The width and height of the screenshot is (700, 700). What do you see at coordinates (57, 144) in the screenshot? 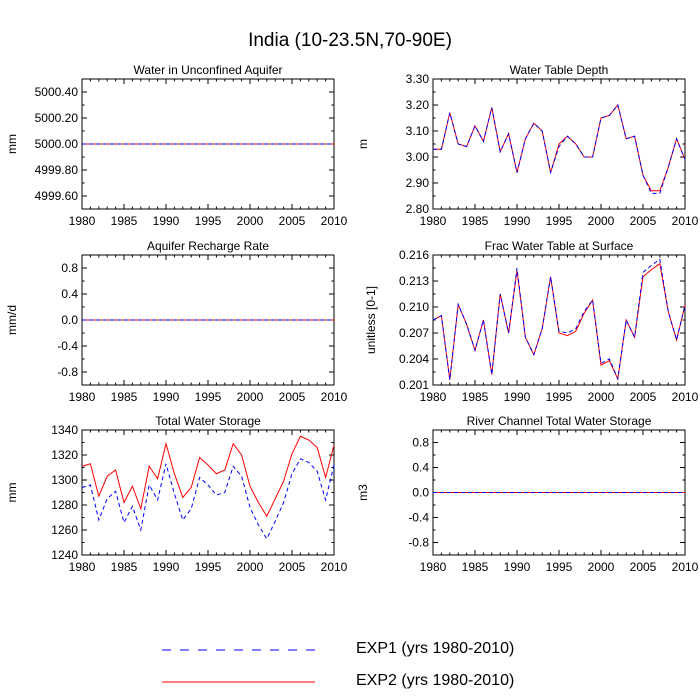
I see `y-tick-label: 5000.00` at bounding box center [57, 144].